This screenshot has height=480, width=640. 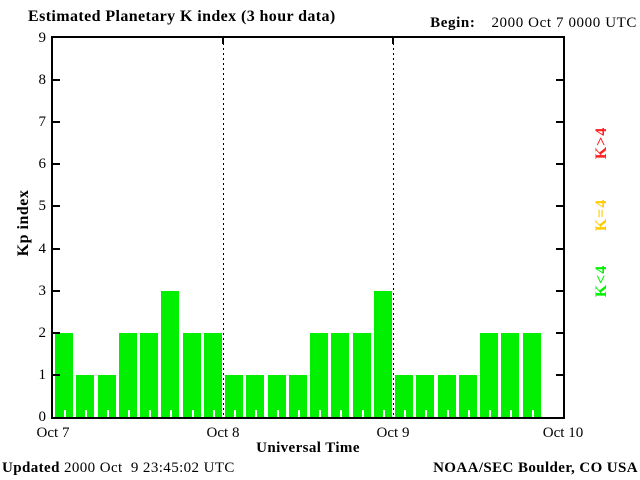 What do you see at coordinates (564, 23) in the screenshot?
I see `begin-value: 2000 Oct 7 0000 UTC` at bounding box center [564, 23].